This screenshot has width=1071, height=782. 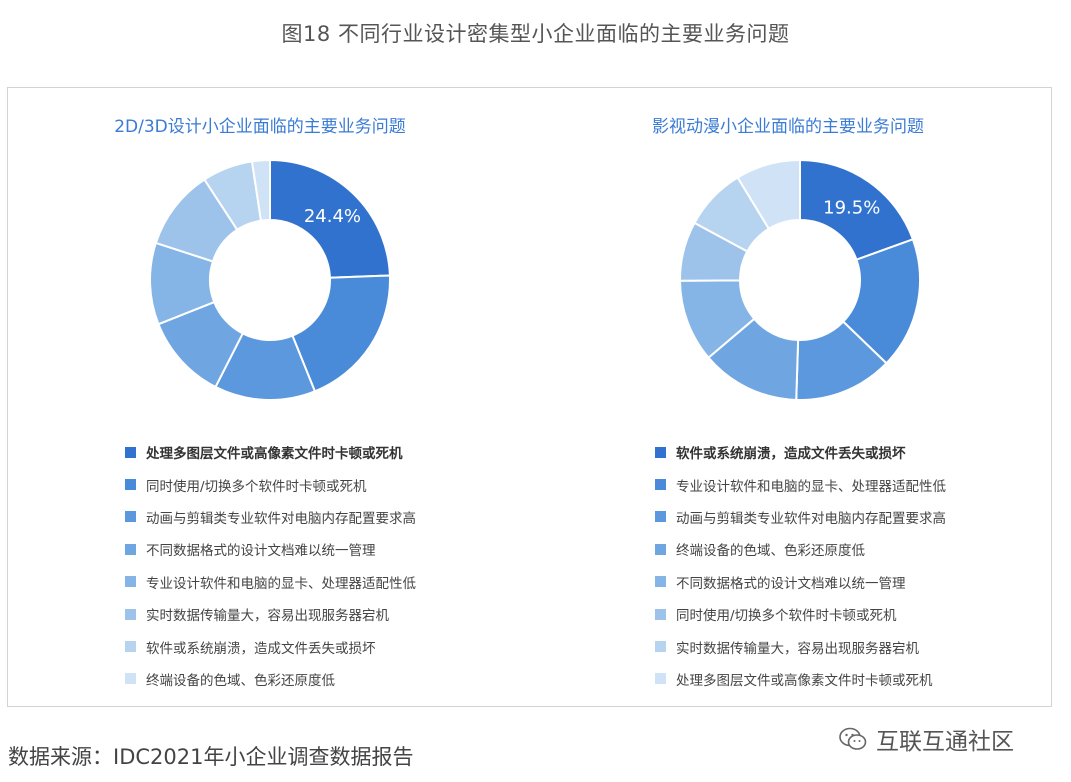 What do you see at coordinates (260, 127) in the screenshot?
I see `chart-title-2d3d: 2D/3D设计小企业面临的主要业务问题` at bounding box center [260, 127].